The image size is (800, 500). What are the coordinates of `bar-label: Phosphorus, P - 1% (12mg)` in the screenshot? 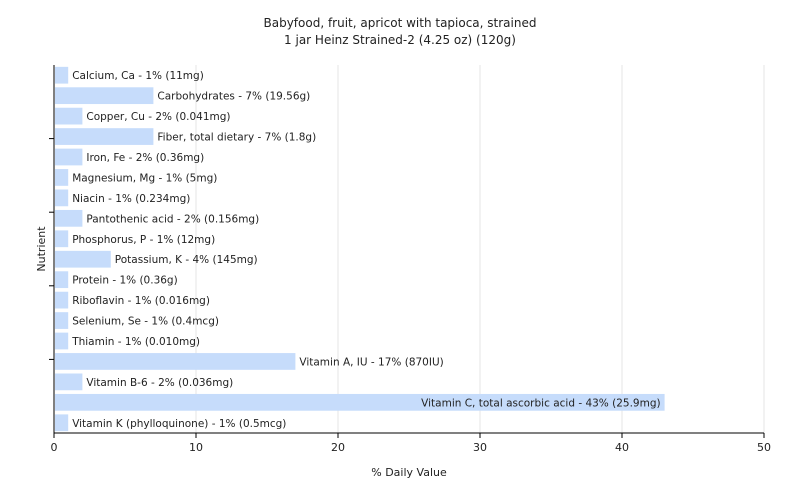 It's located at (143, 240).